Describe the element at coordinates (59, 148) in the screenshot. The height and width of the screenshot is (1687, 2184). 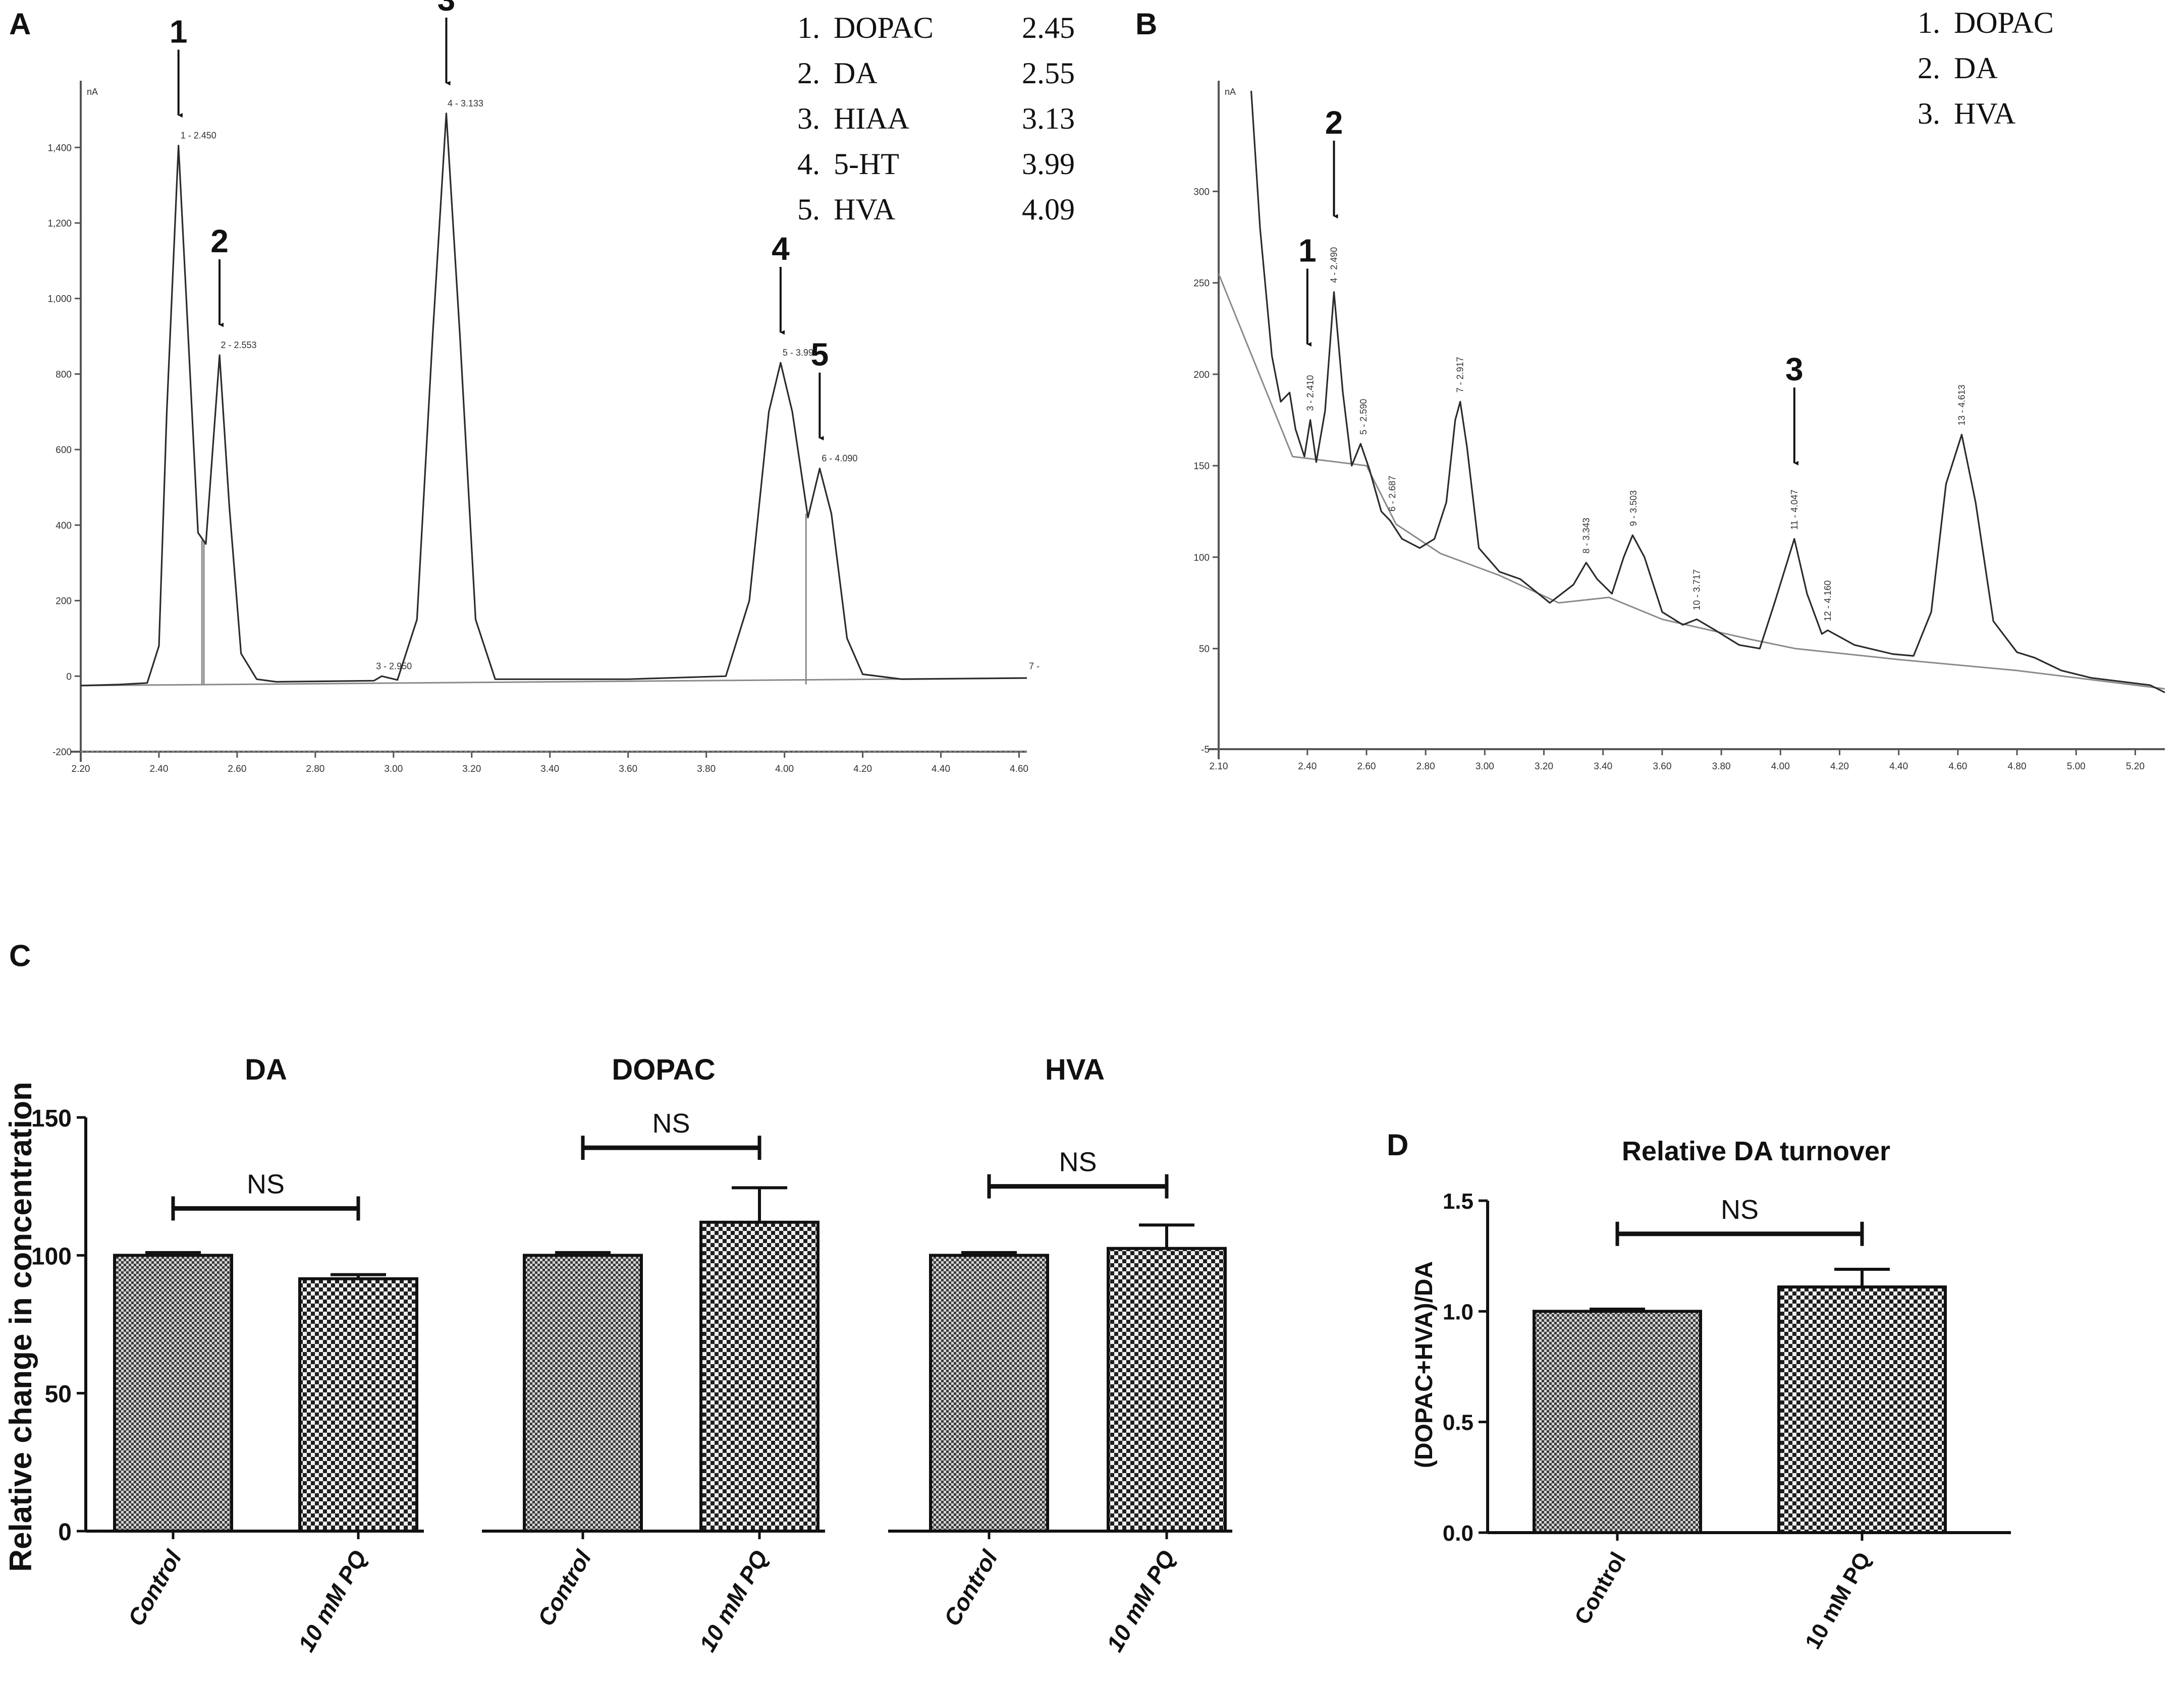
I see `y-tick-label: 1,400` at that location.